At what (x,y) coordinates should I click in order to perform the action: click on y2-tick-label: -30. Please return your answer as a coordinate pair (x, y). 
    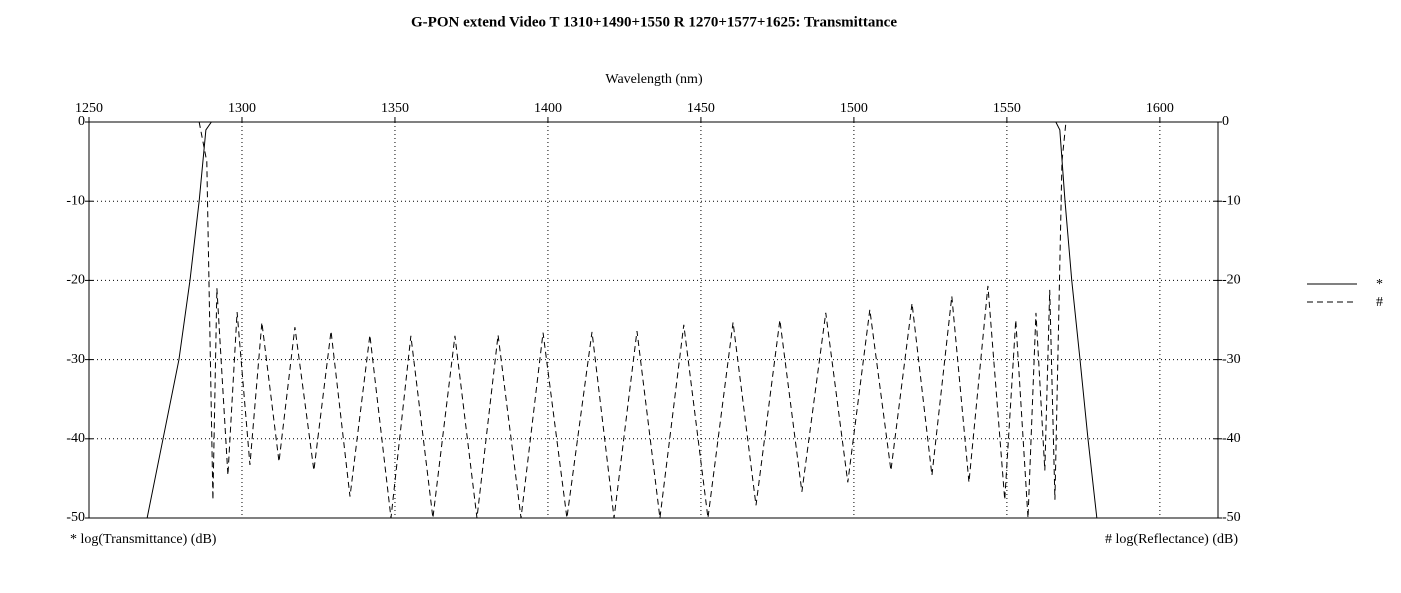
    Looking at the image, I should click on (1231, 359).